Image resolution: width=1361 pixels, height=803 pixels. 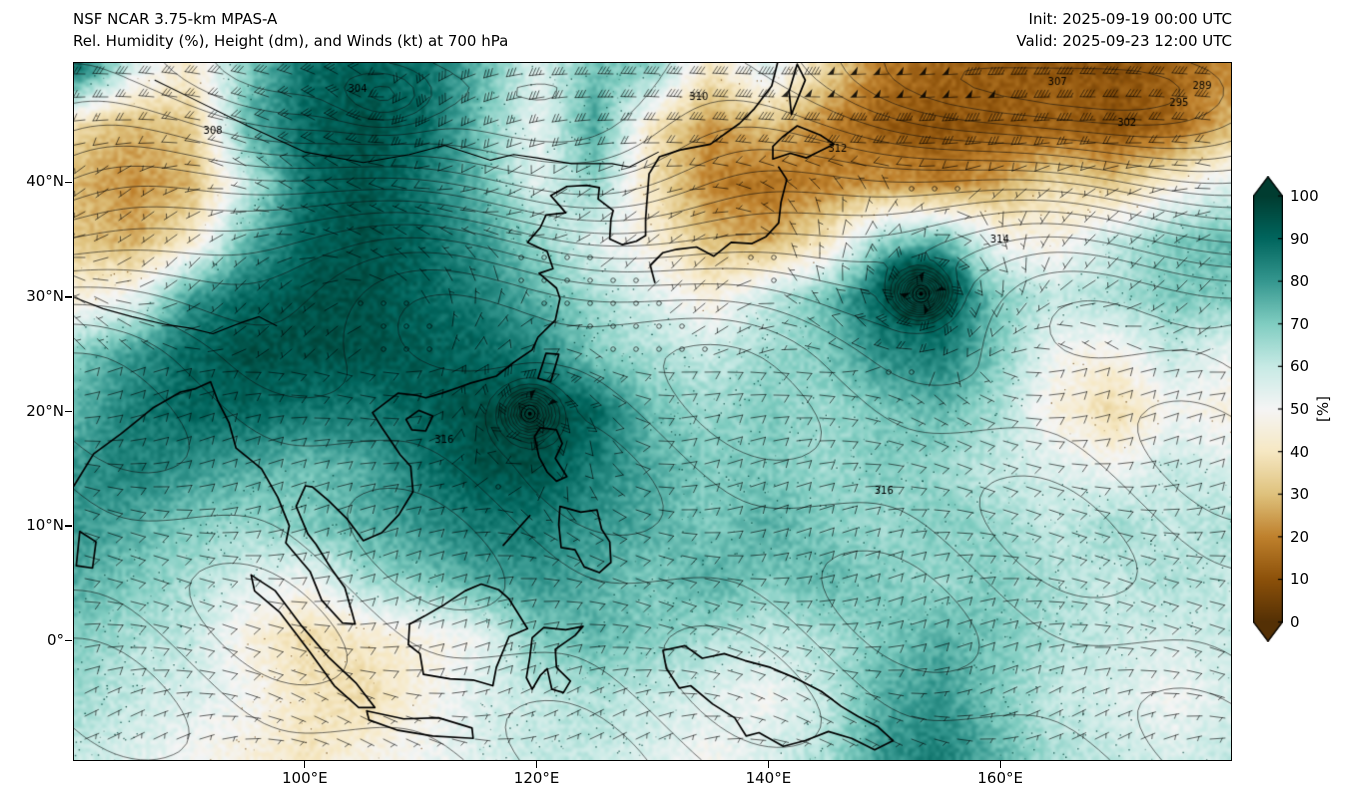 I want to click on lat-tick-label: 40°N, so click(x=45, y=181).